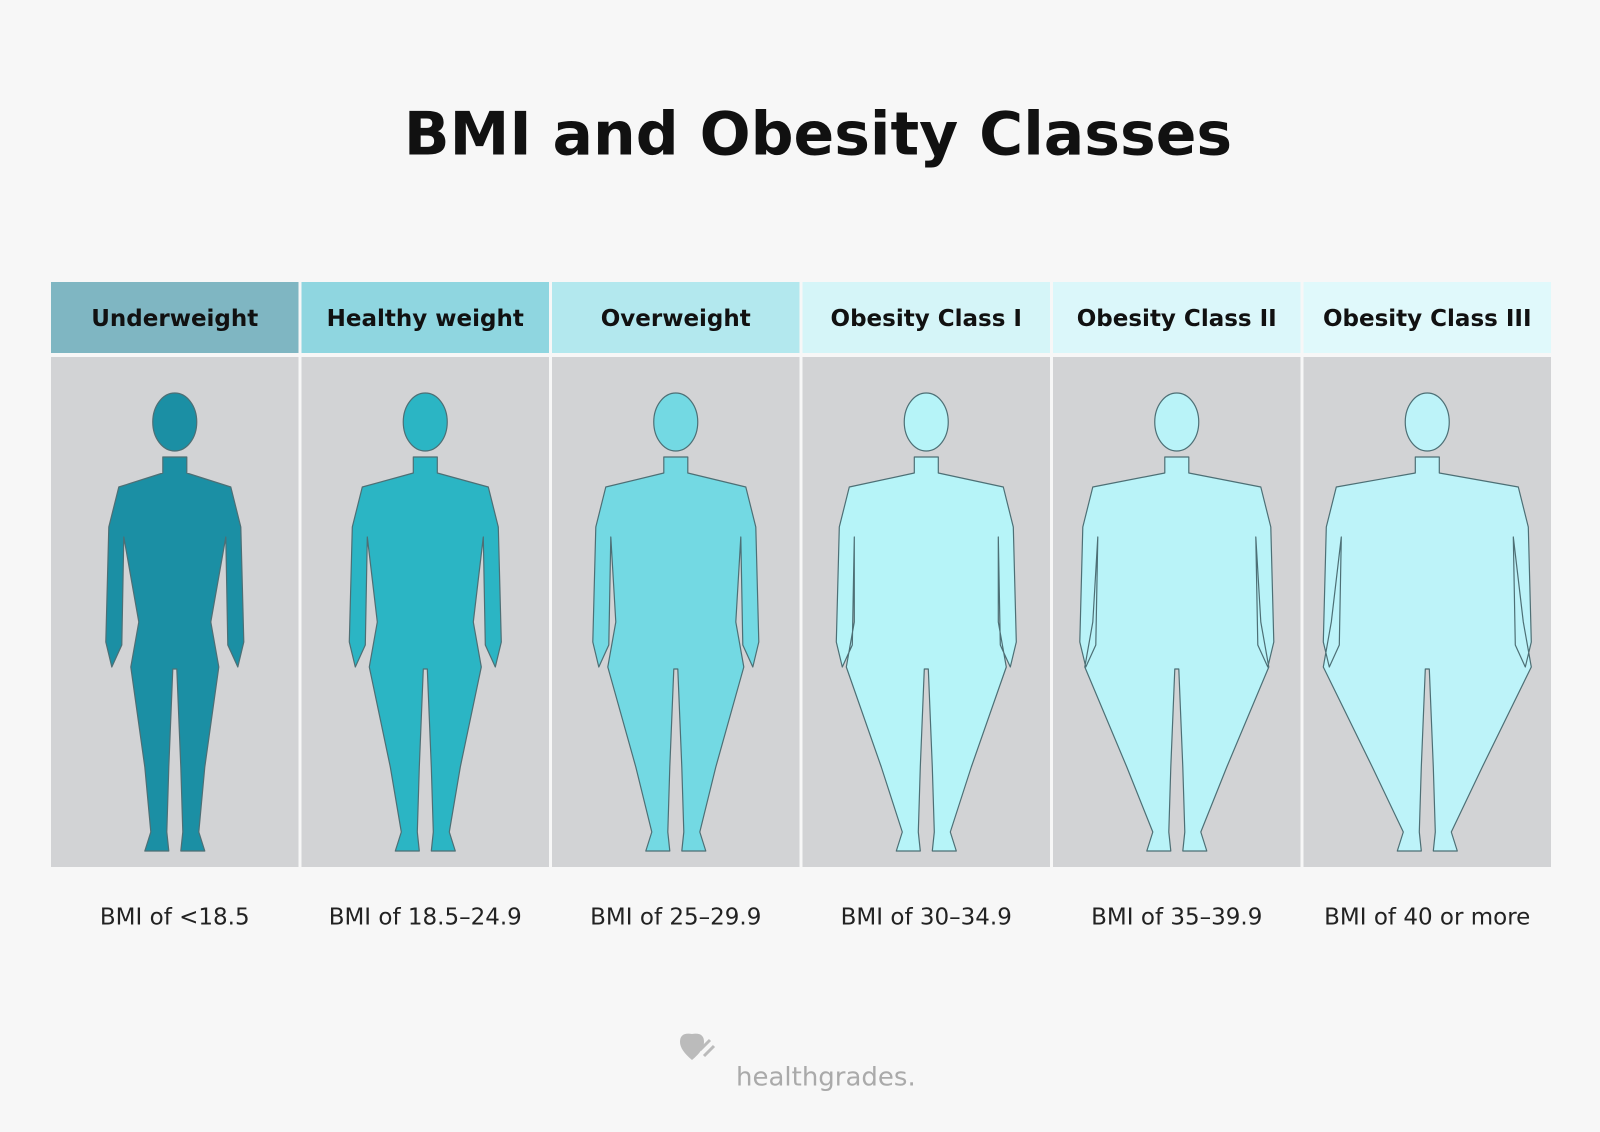 This screenshot has height=1132, width=1600. What do you see at coordinates (675, 918) in the screenshot?
I see `bmi-range: BMI of 25–29.9` at bounding box center [675, 918].